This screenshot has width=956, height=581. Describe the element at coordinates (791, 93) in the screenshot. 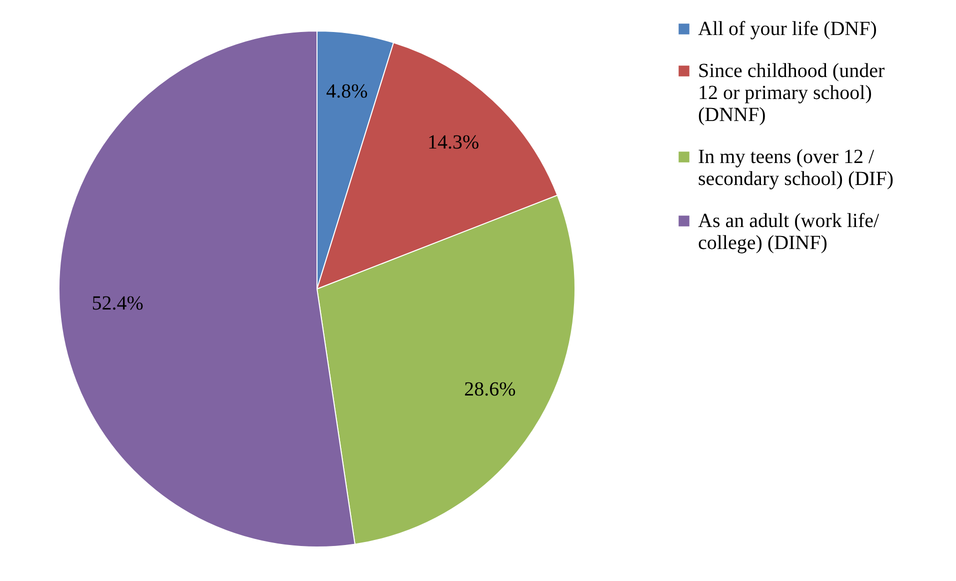

I see `legend-label: Since childhood (under 12 or primary school) (DNNF)` at that location.